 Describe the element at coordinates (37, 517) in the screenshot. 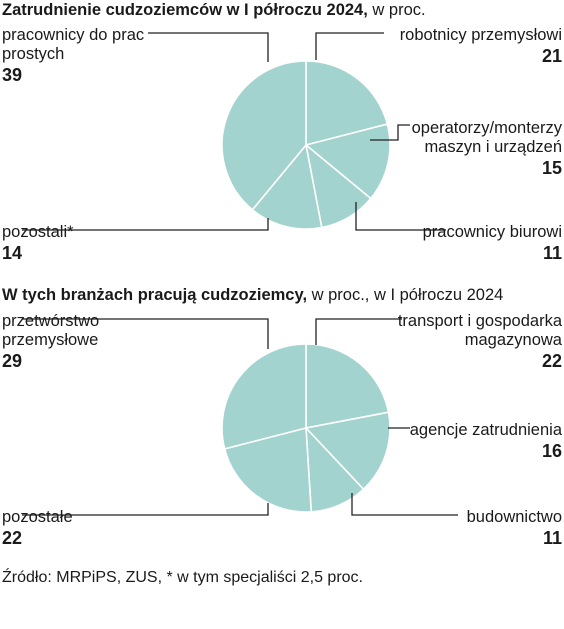

I see `chart2-label-name: pozostałe` at that location.